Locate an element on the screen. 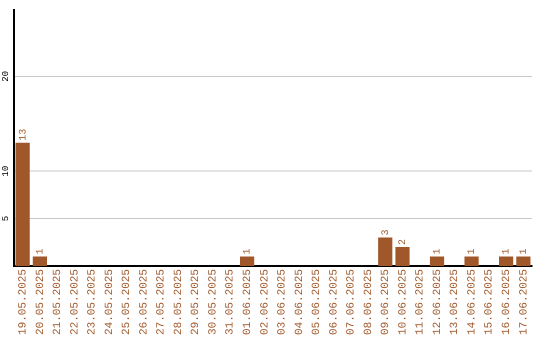 The image size is (540, 340). x-tick-label: 13.06.2025 is located at coordinates (455, 302).